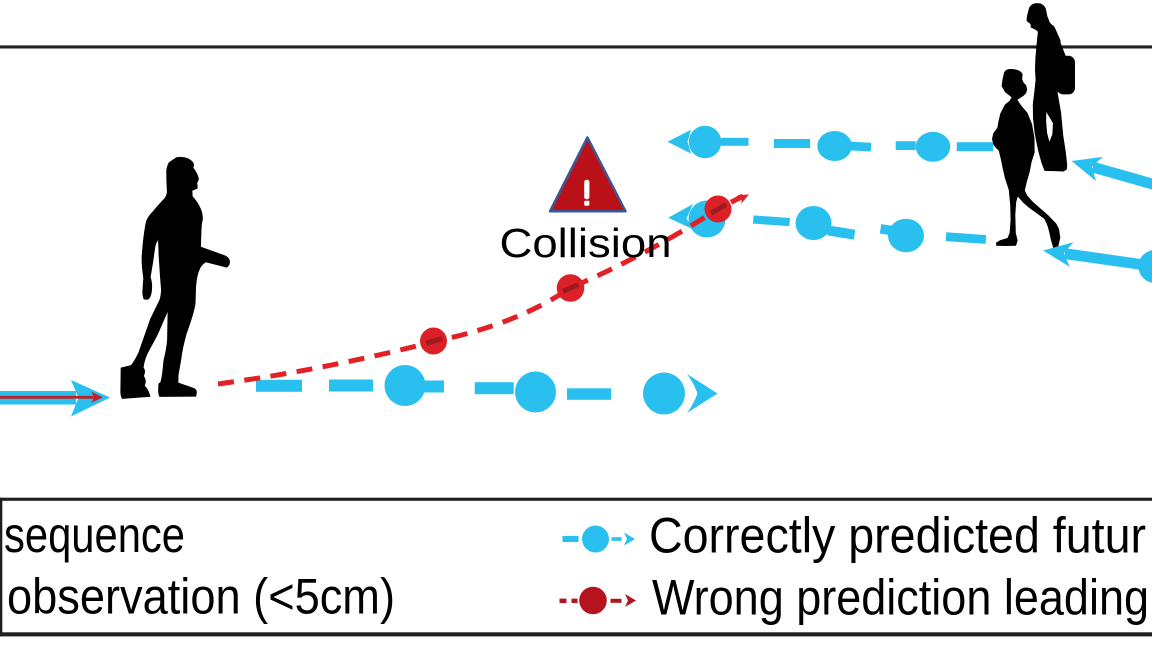 This screenshot has width=1152, height=648. I want to click on svg-text: observation (<5cm), so click(201, 597).